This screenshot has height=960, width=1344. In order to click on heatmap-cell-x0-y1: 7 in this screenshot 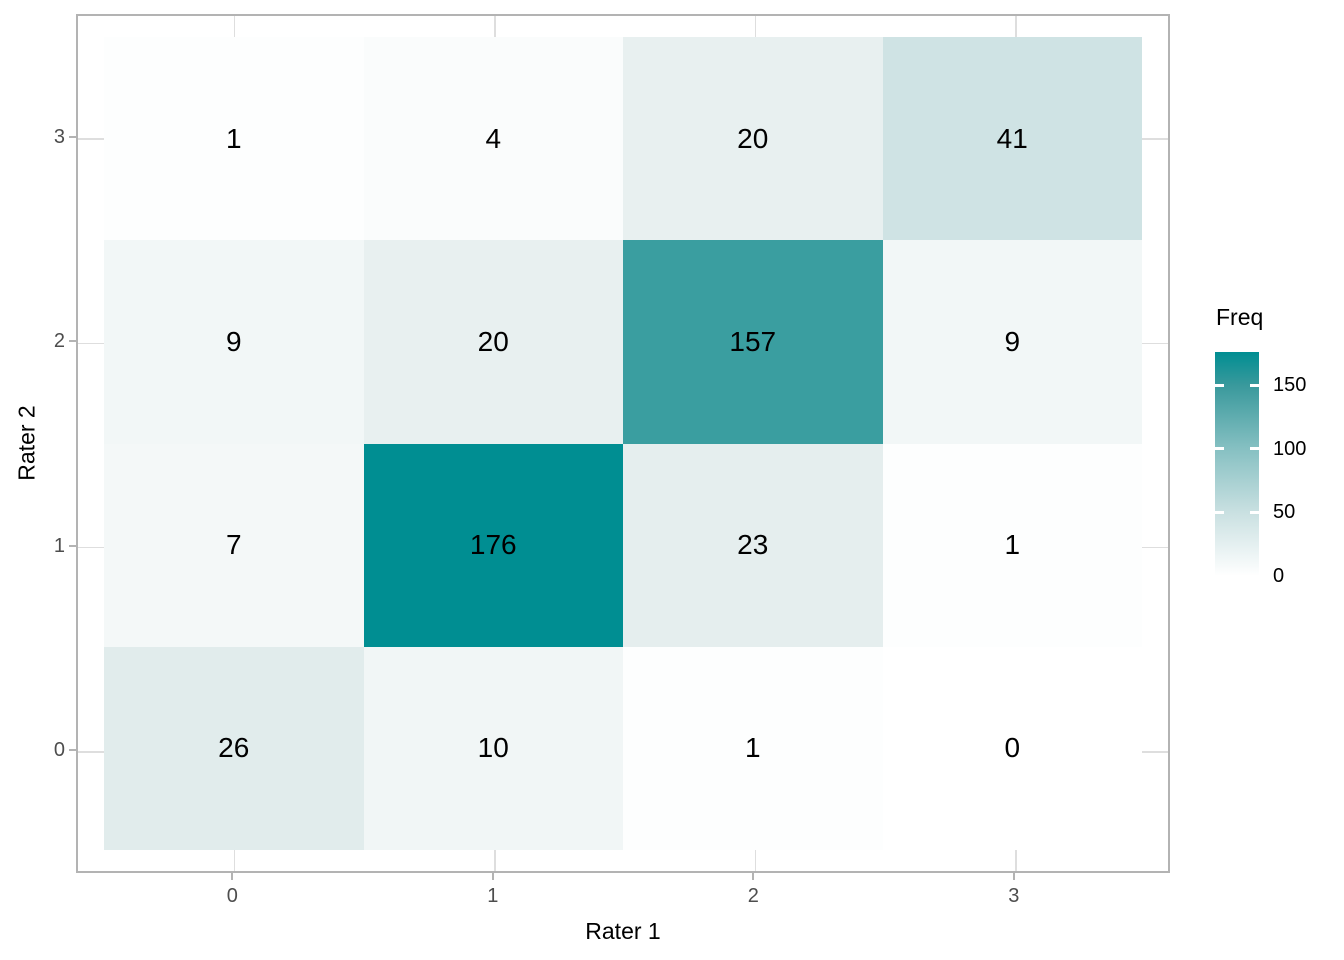, I will do `click(234, 545)`.